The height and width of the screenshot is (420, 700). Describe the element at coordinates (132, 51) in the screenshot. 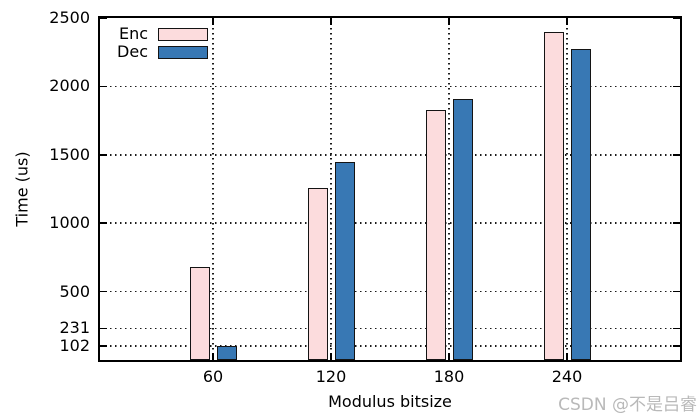

I see `legend-label-dec: Dec` at that location.